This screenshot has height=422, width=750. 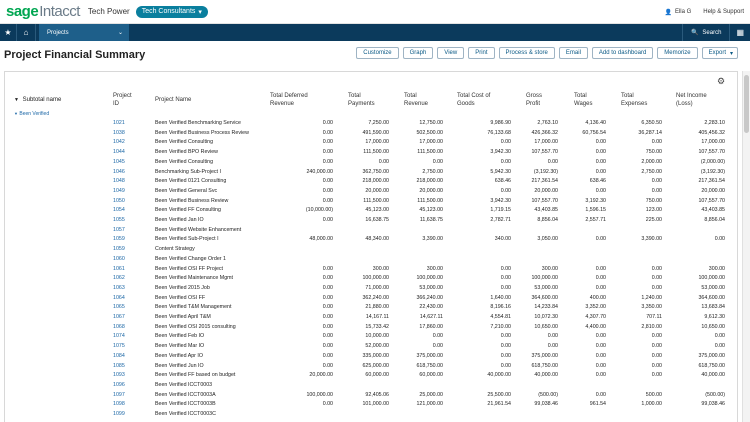 What do you see at coordinates (377, 336) in the screenshot?
I see `cell-total-payments: 10,000.00` at bounding box center [377, 336].